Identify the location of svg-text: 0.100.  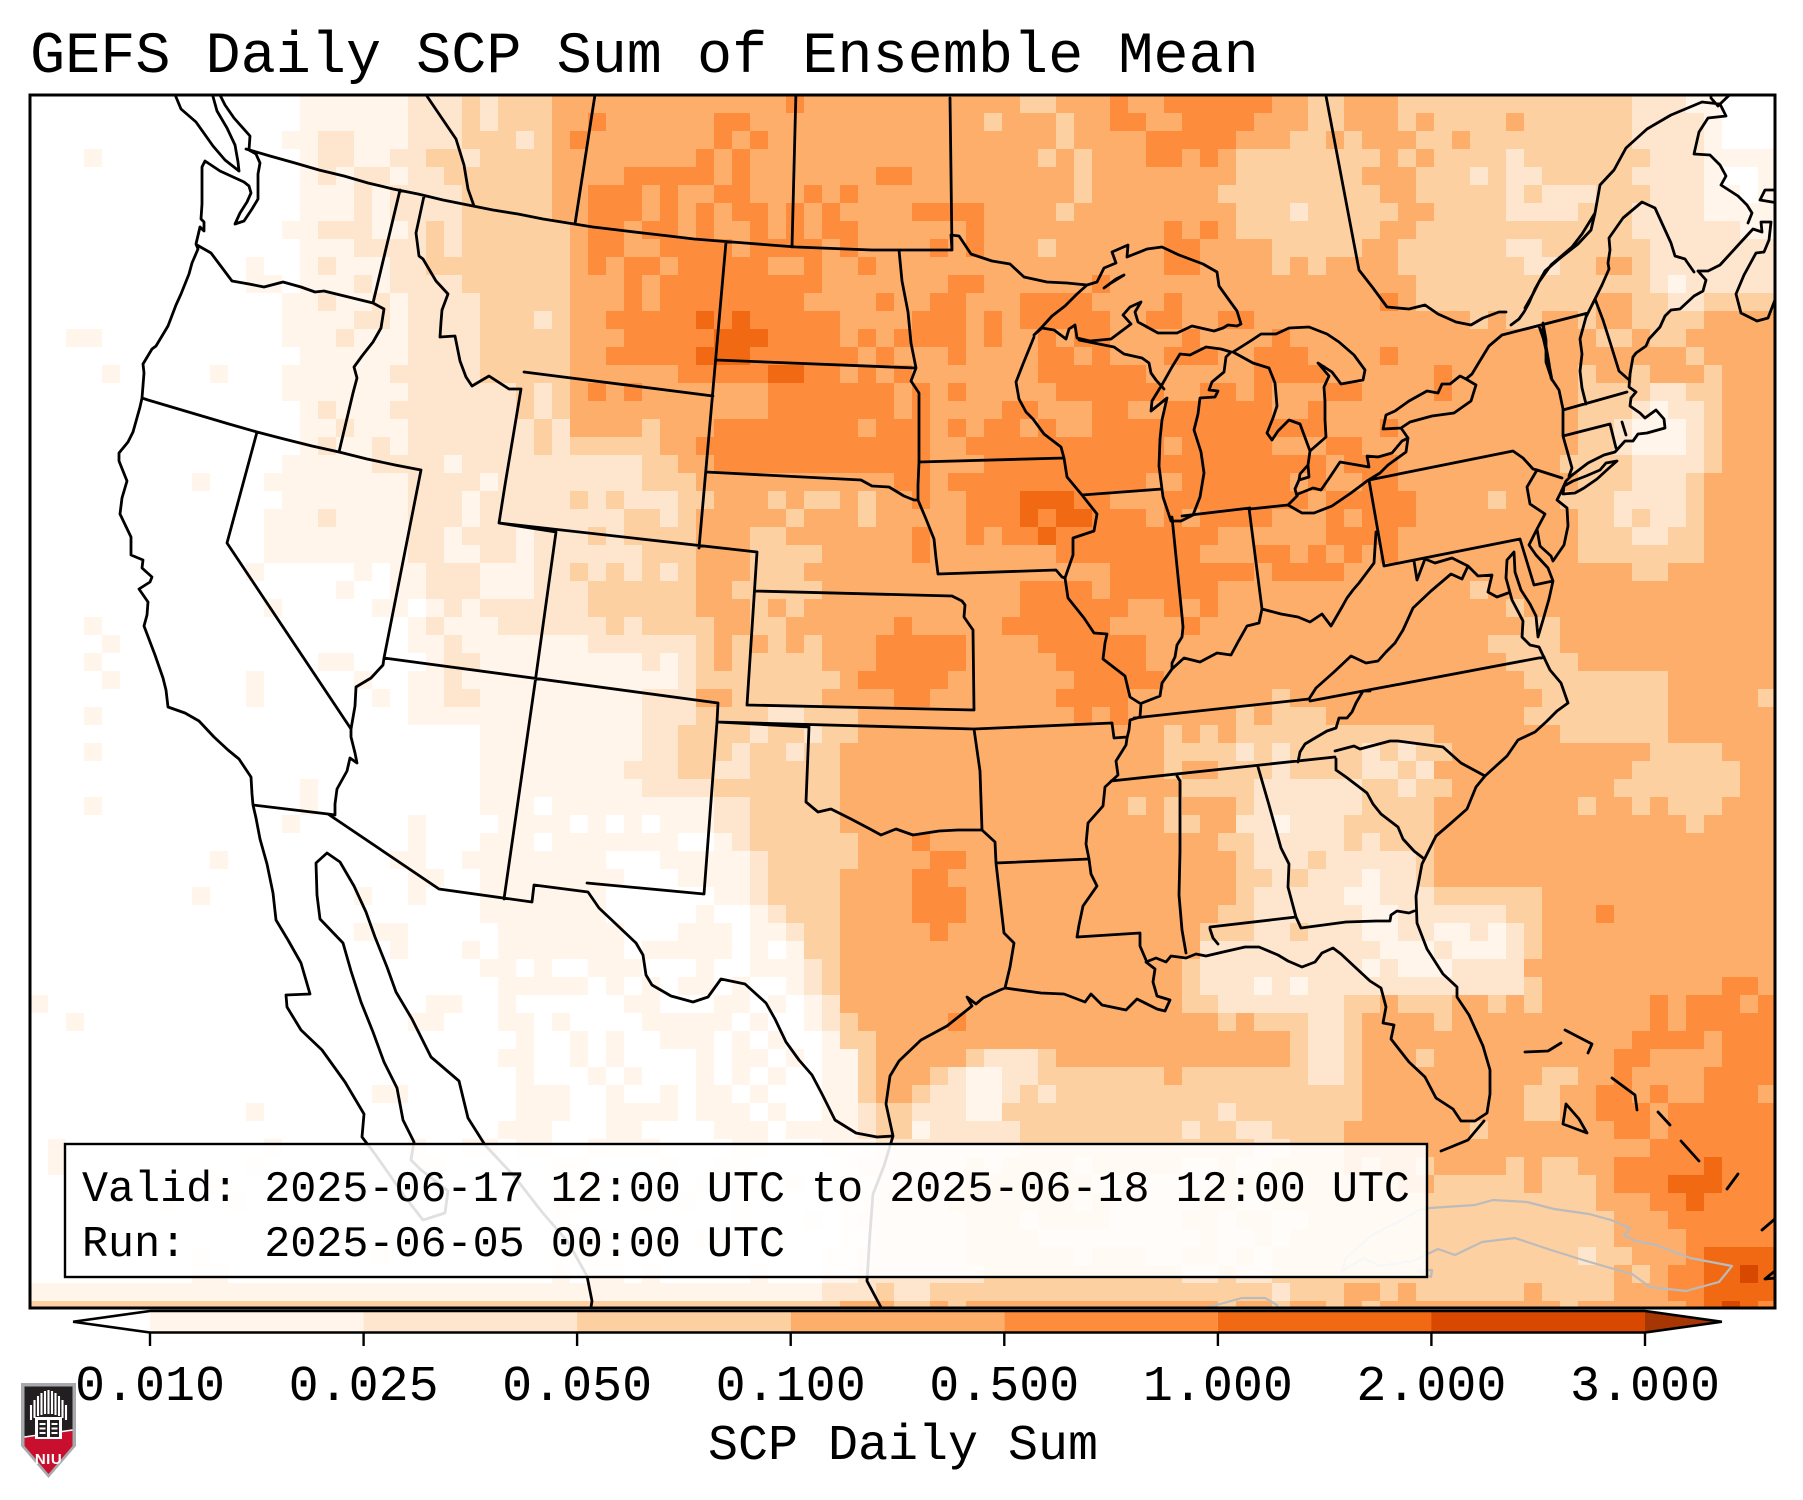
(791, 1387).